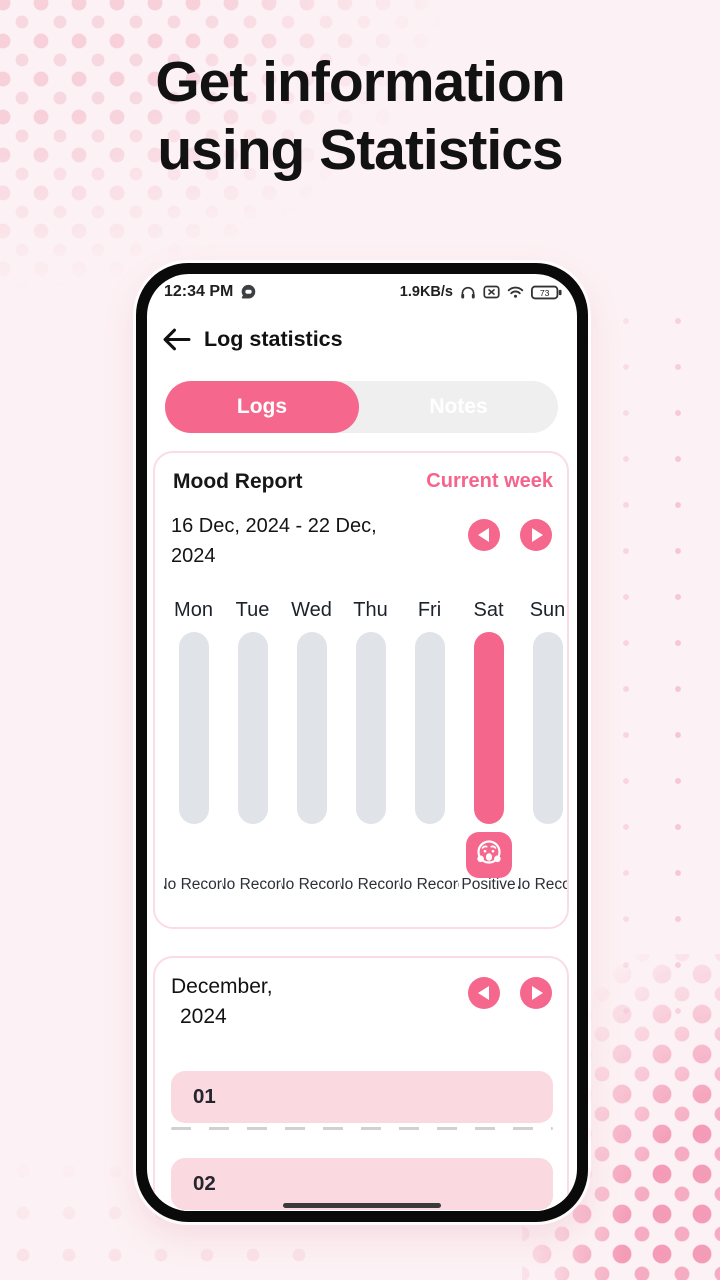 The image size is (720, 1280). I want to click on page-title: Get information using Statistics, so click(360, 116).